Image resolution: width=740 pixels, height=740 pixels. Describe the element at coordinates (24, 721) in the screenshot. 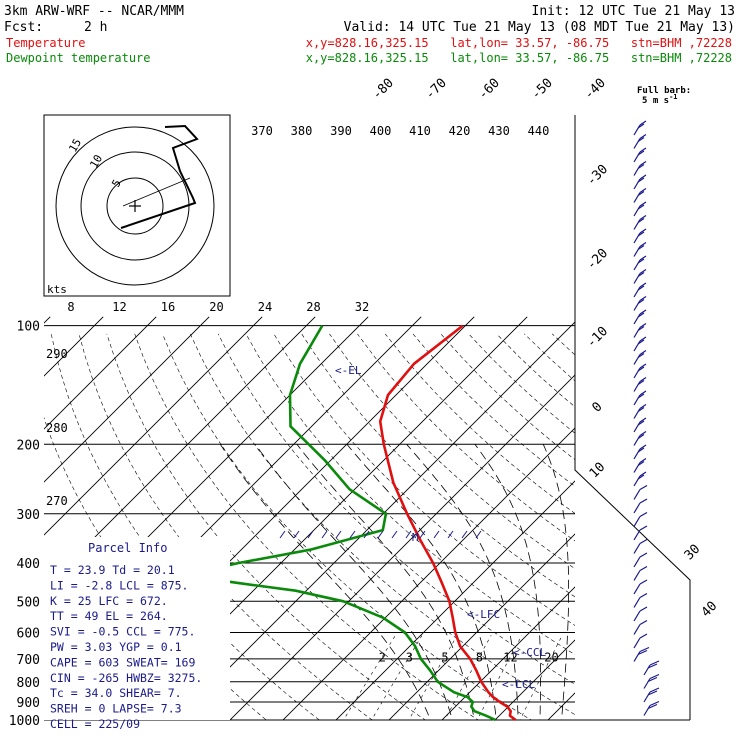

I see `pressure-tick-label: 1000` at that location.